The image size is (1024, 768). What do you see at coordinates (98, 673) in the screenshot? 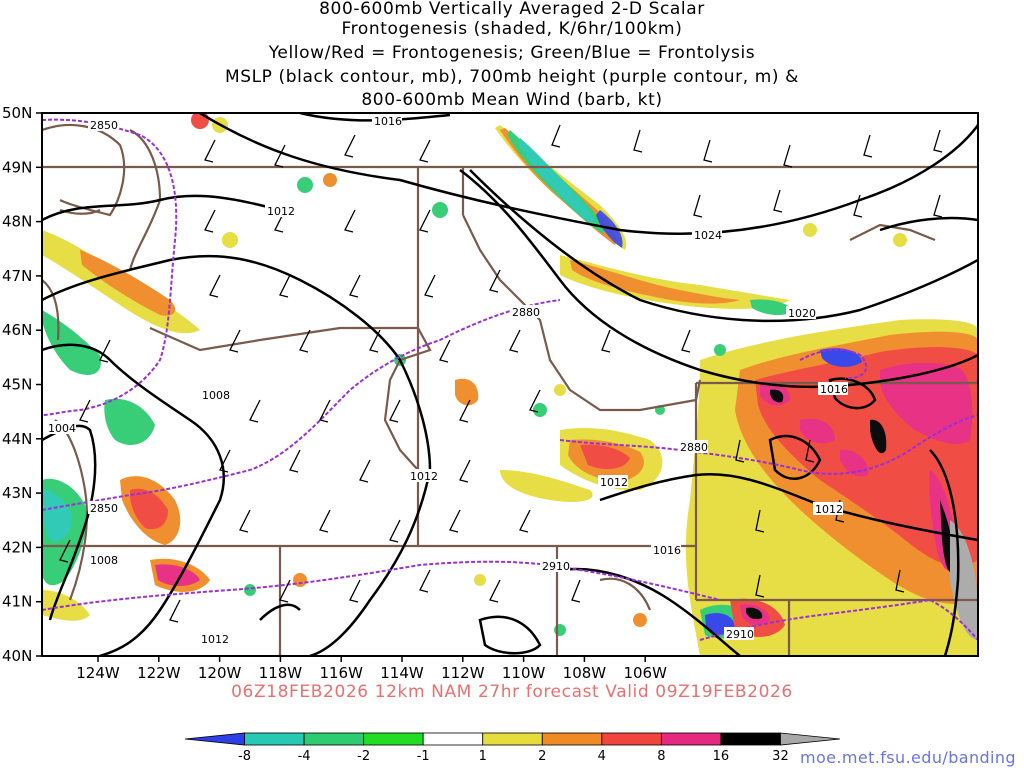
I see `lon-tick-label: 124W` at bounding box center [98, 673].